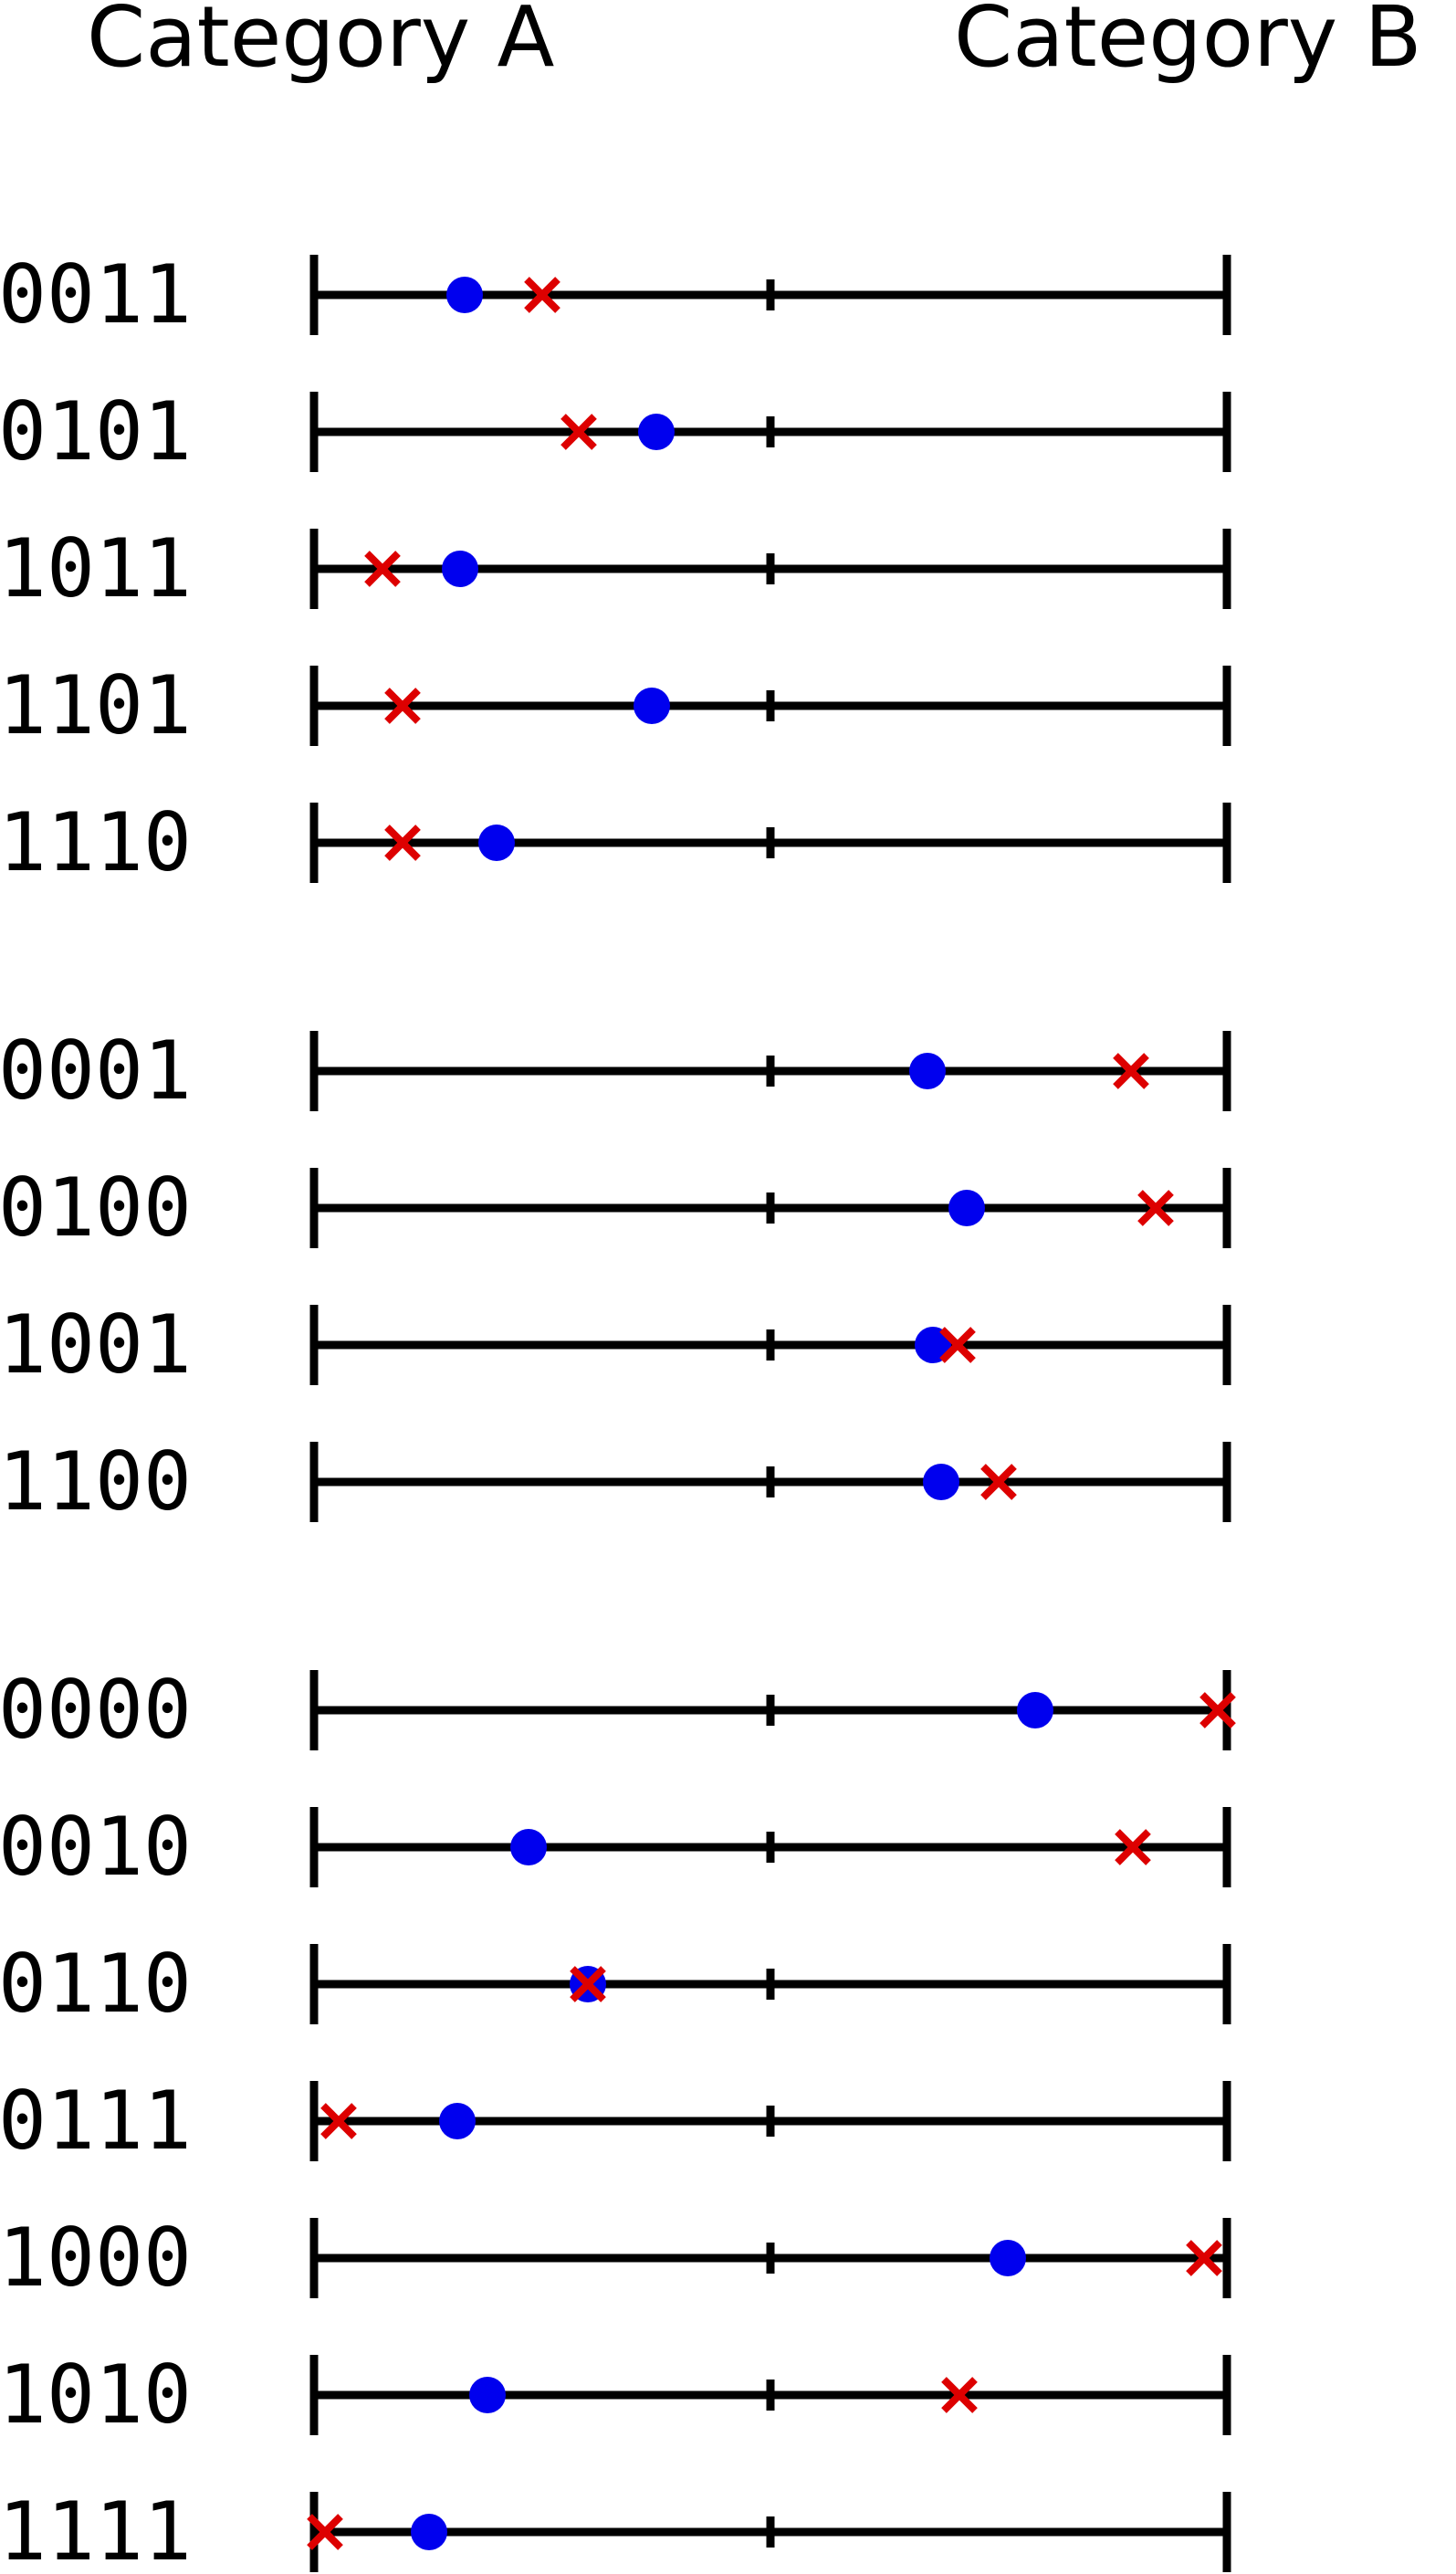 The height and width of the screenshot is (2574, 1456). What do you see at coordinates (96, 2258) in the screenshot?
I see `row-label: 1000` at bounding box center [96, 2258].